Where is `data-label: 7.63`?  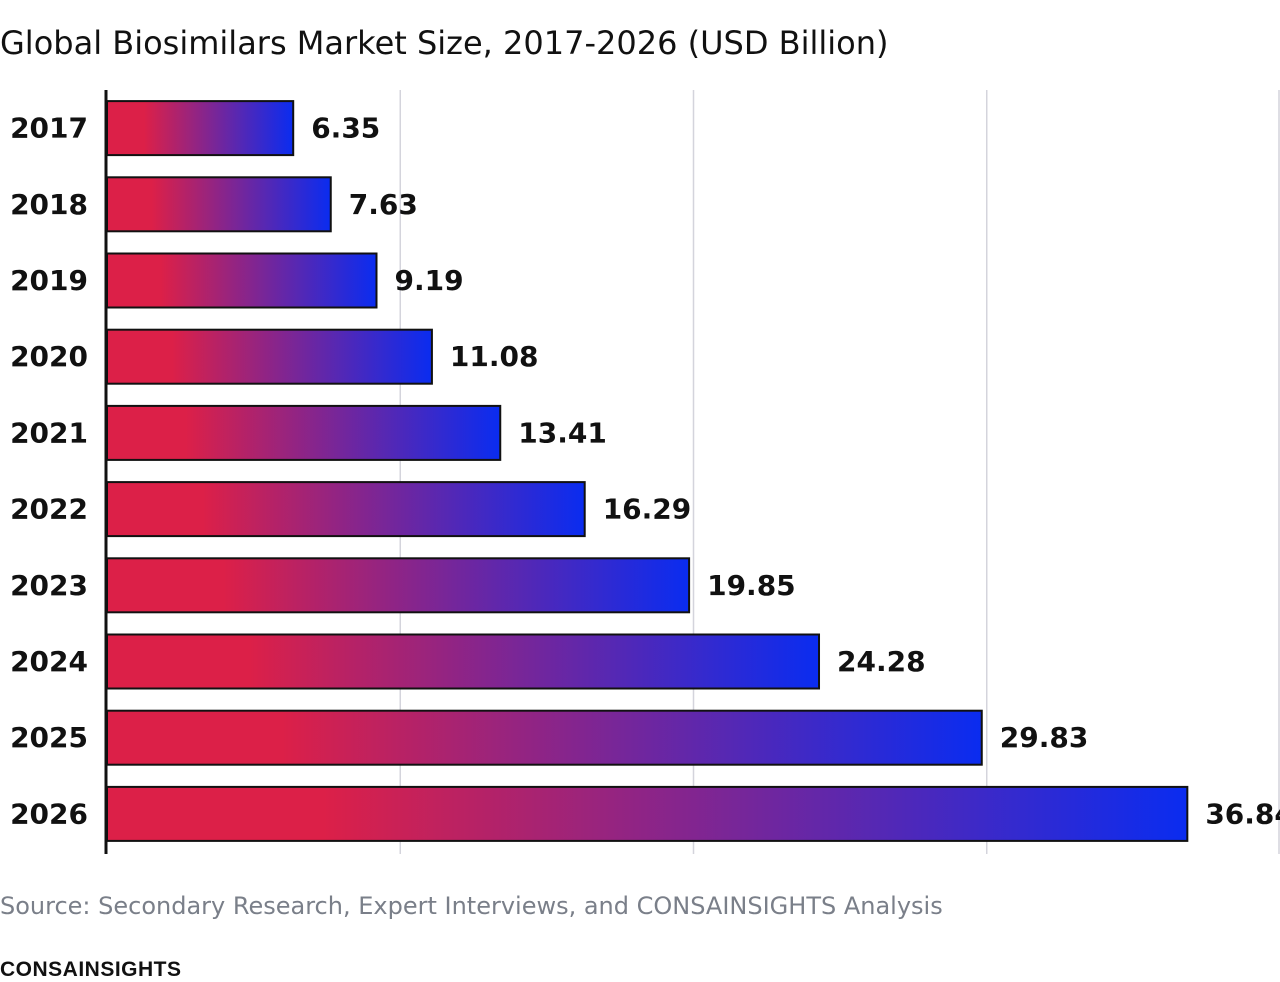 data-label: 7.63 is located at coordinates (383, 204).